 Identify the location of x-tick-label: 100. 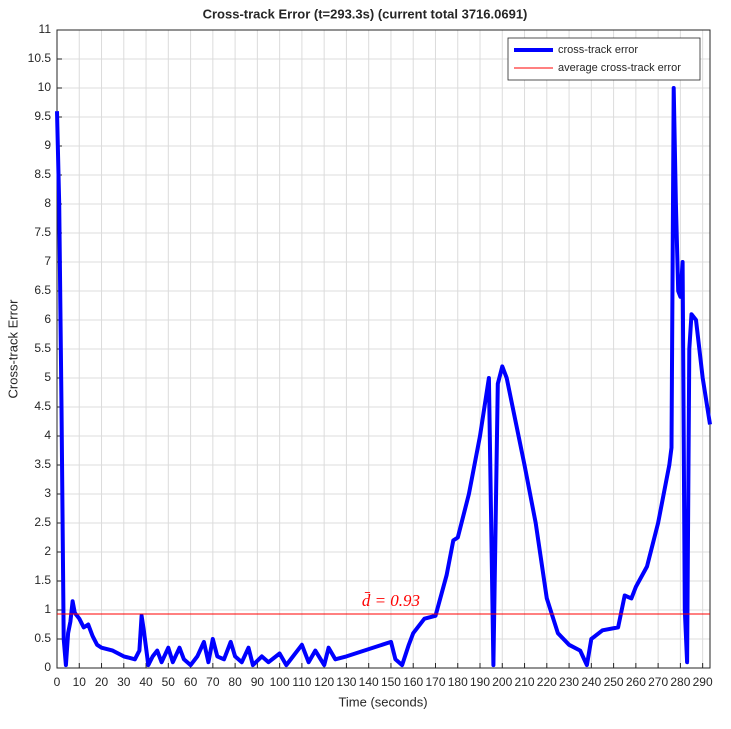
(280, 682).